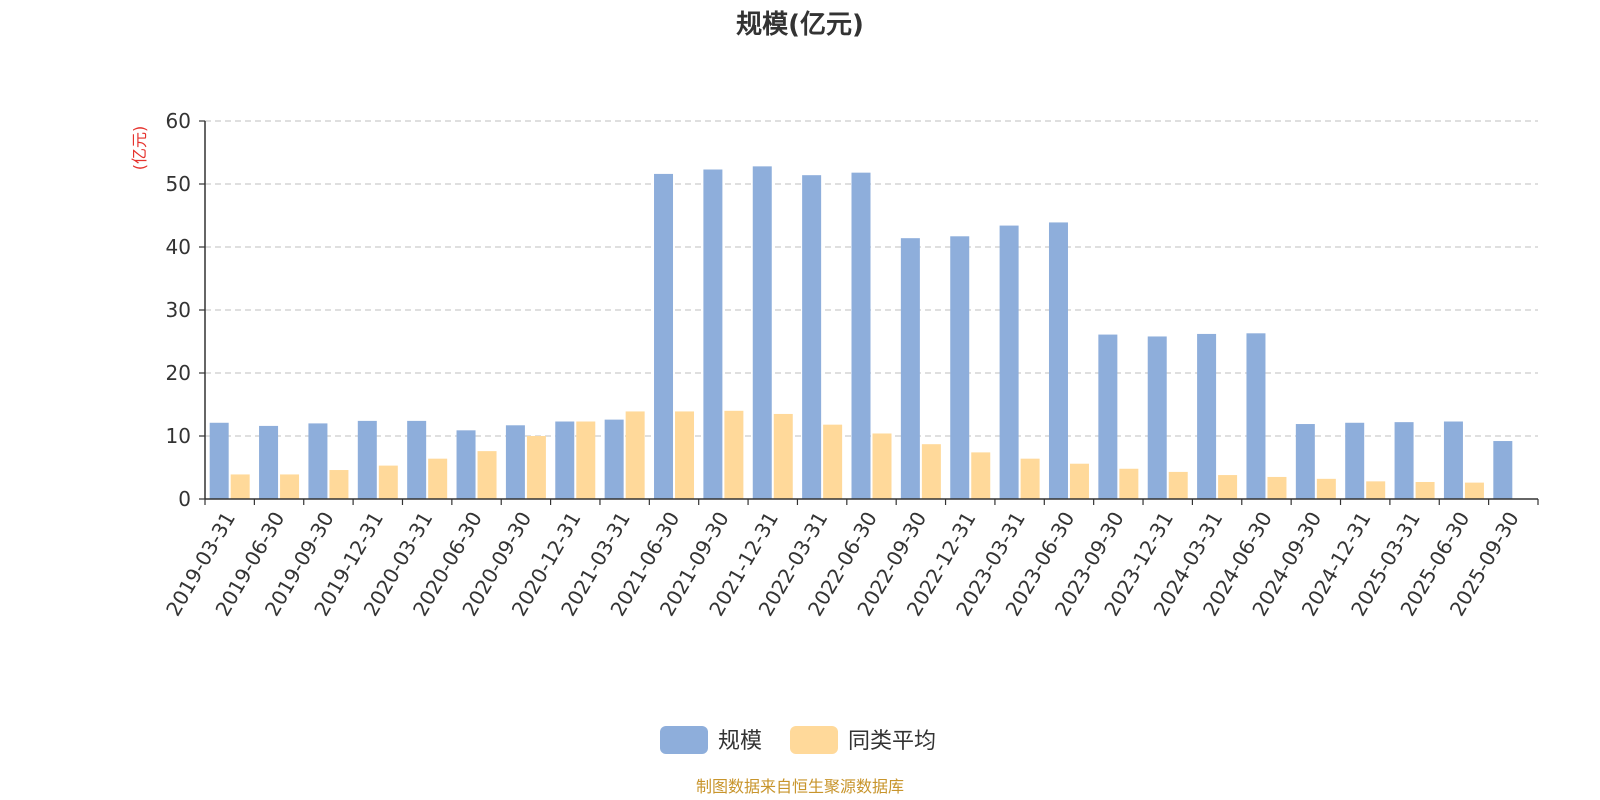 The height and width of the screenshot is (800, 1600). I want to click on y-axis-ticks: 0 10 20 30 40 50 60, so click(185, 310).